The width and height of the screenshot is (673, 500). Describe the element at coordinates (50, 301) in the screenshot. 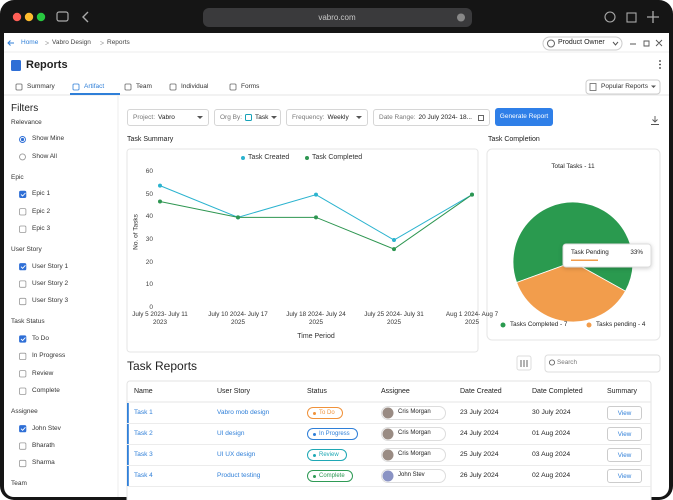

I see `filter-option: User Story 3` at that location.